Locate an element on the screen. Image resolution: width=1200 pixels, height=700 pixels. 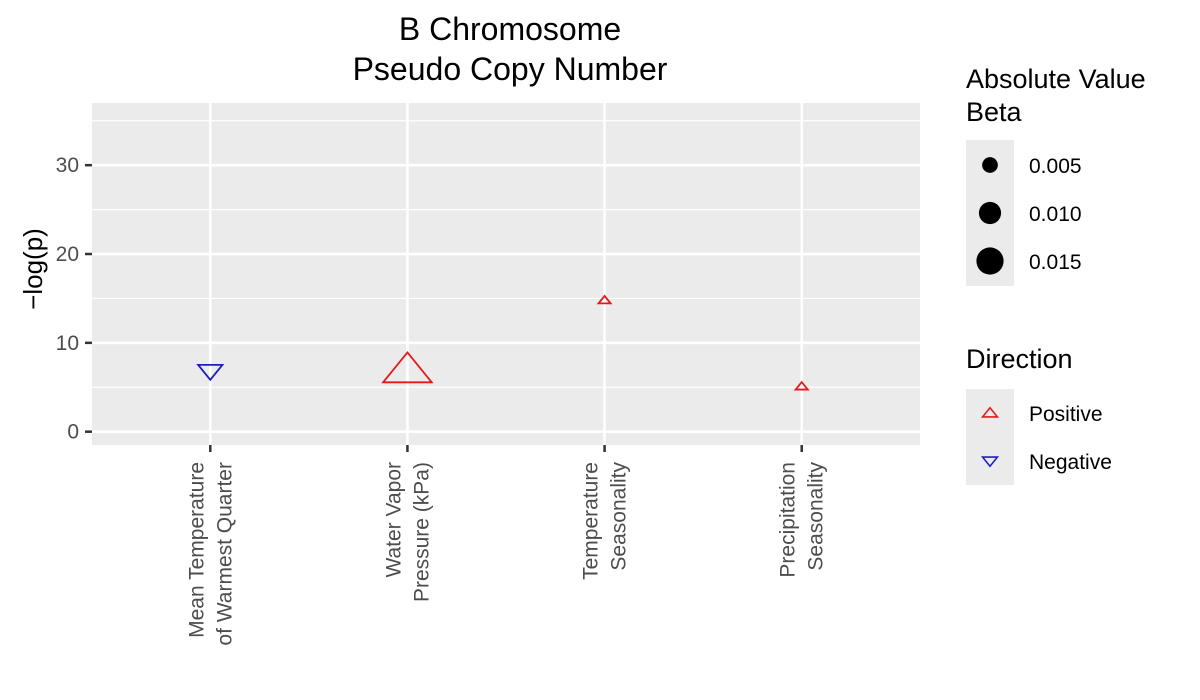
data-point-negative is located at coordinates (210, 372).